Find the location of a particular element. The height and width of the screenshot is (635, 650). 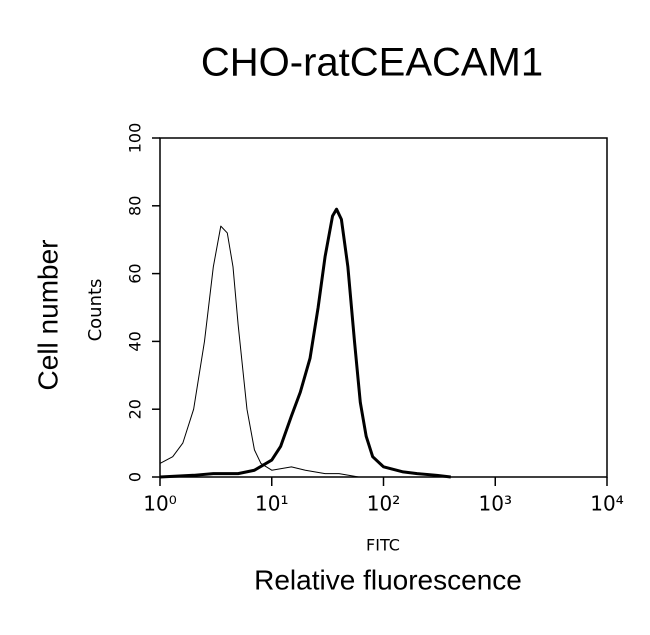

y-tick-label: 60 is located at coordinates (135, 273).